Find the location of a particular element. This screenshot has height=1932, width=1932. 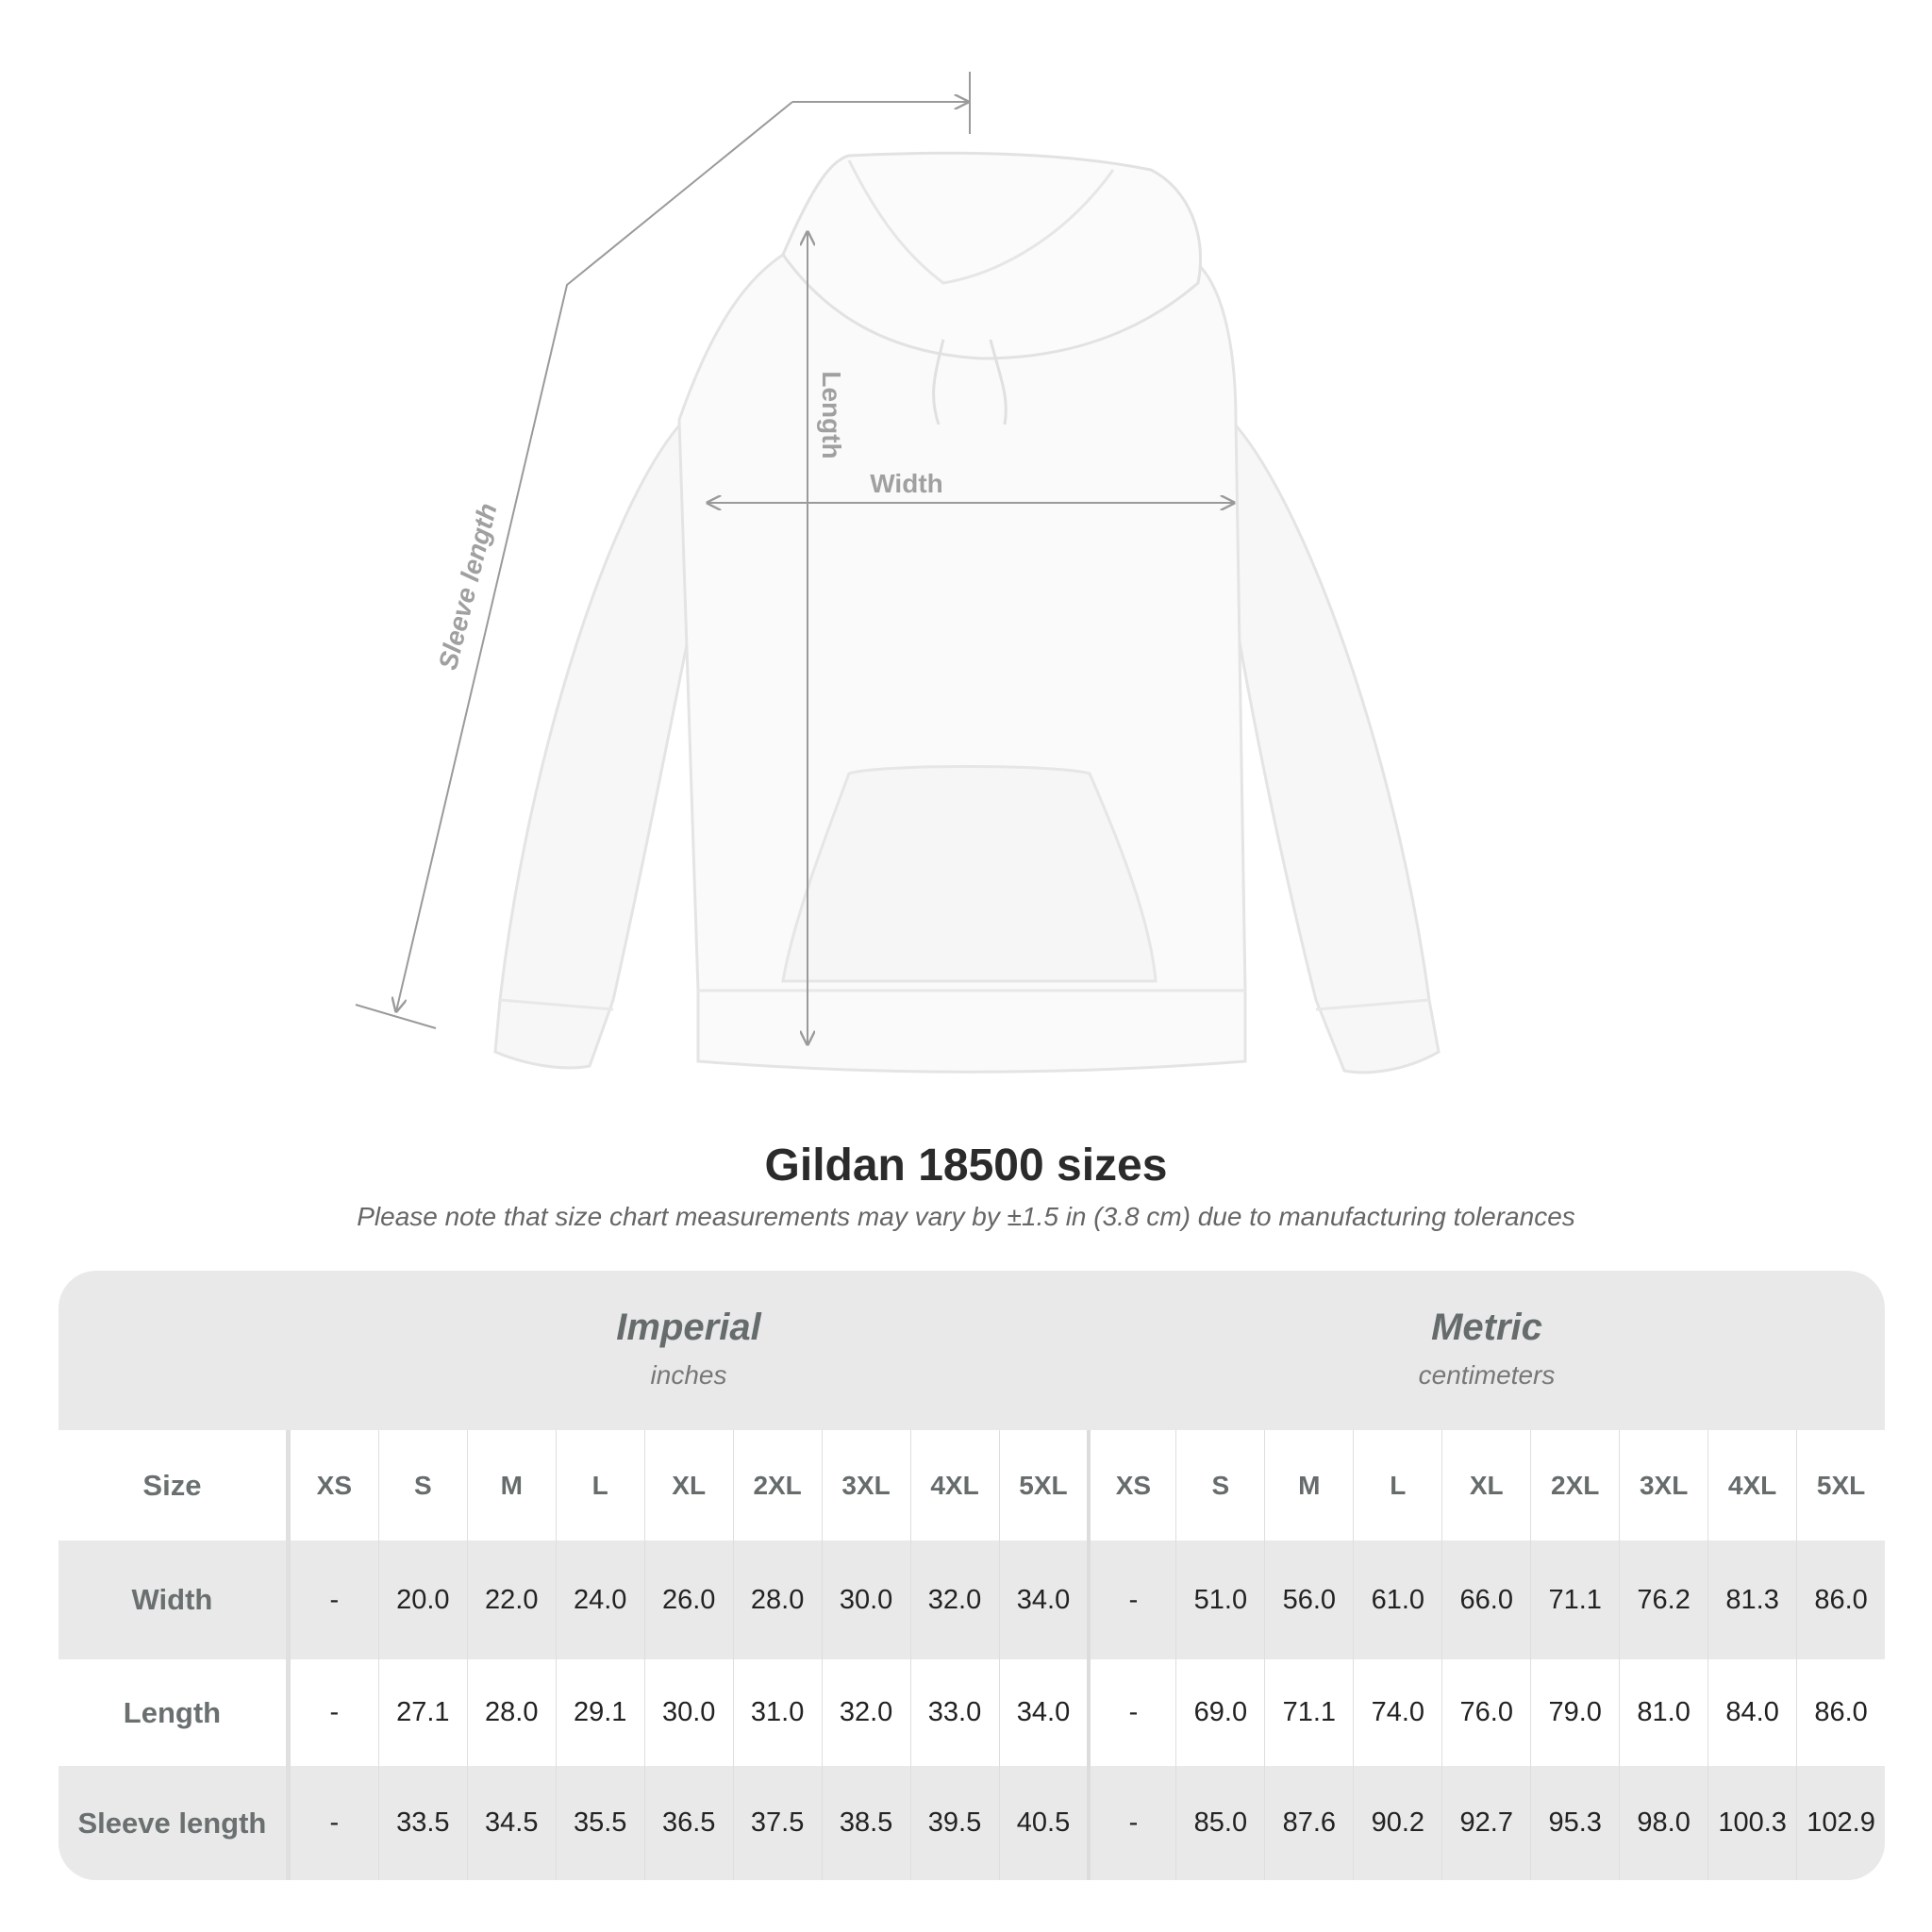

metric-value-cell: 76.0 is located at coordinates (1486, 1713).